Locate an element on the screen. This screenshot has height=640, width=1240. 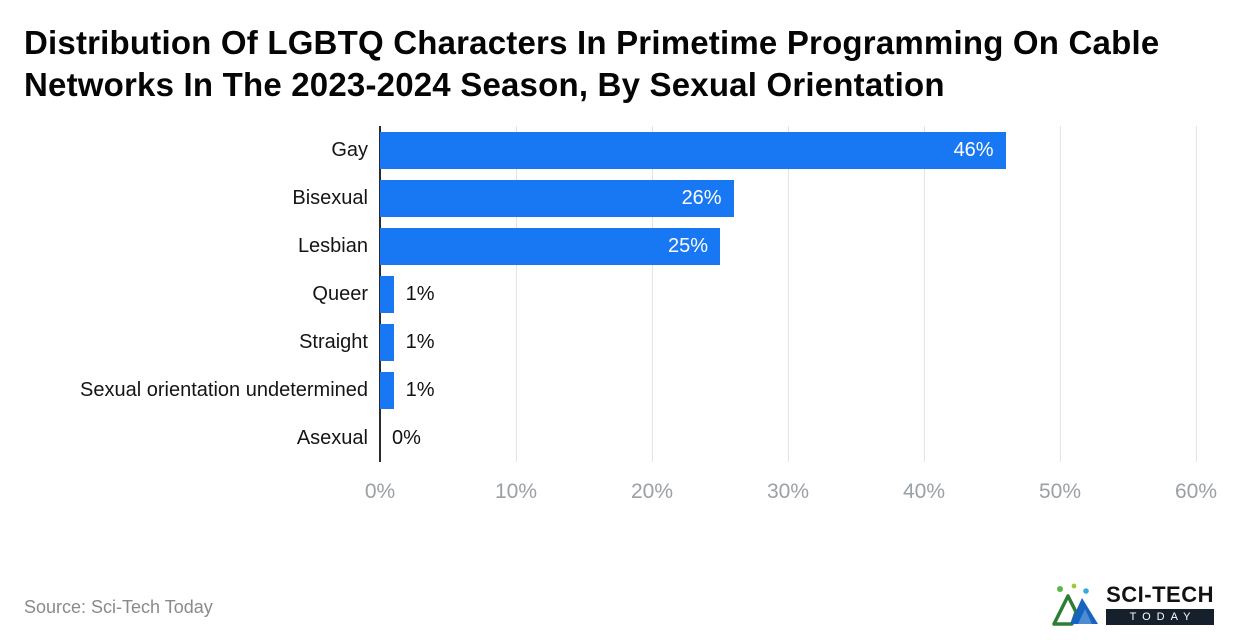
category-label: Sexual orientation undetermined is located at coordinates (224, 389).